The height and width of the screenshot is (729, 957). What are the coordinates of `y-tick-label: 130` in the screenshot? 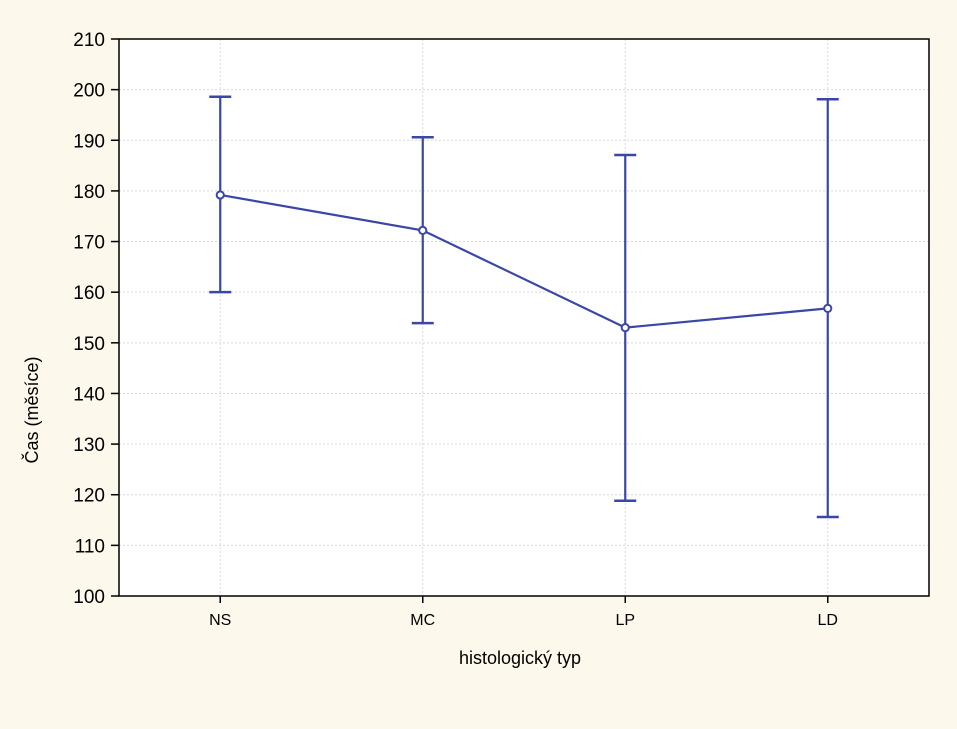 It's located at (89, 445).